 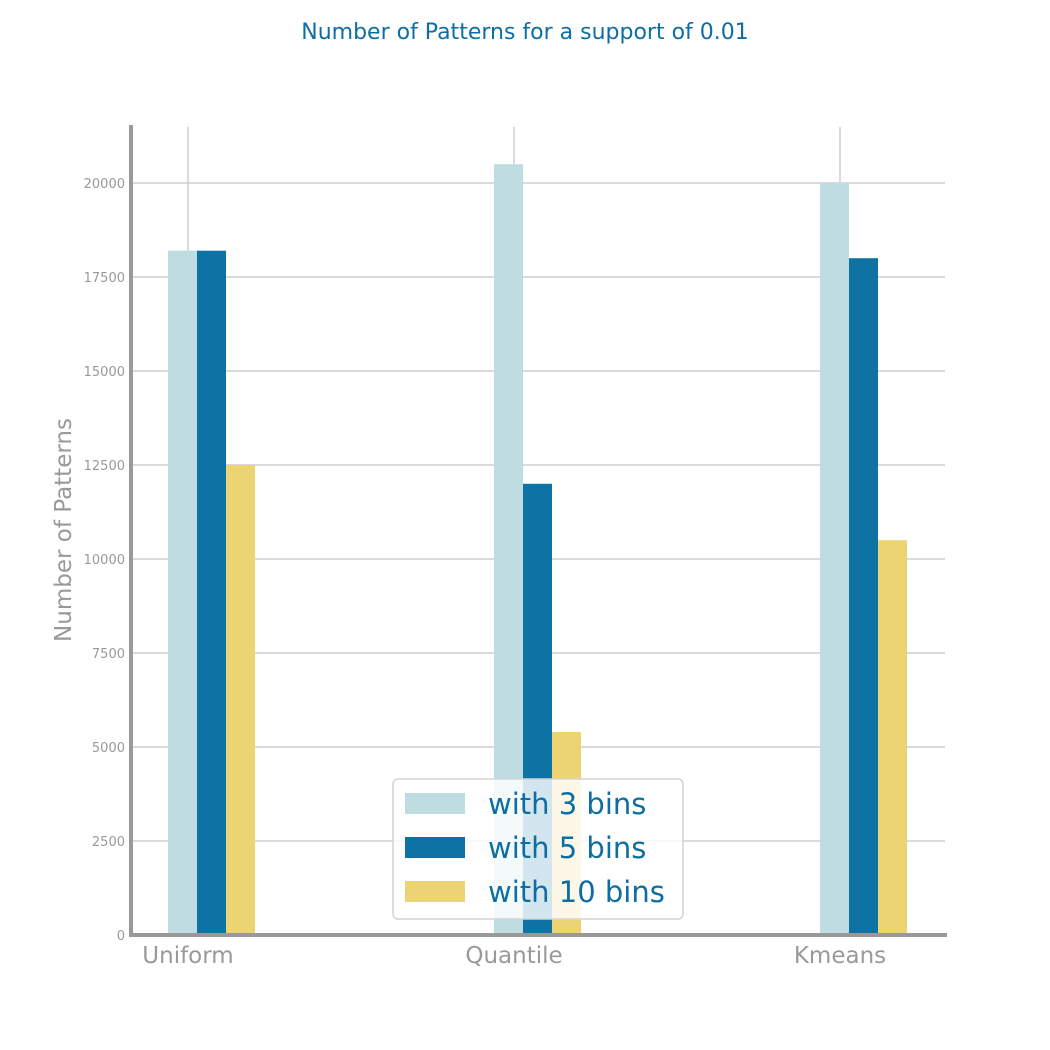 I want to click on legend-box, so click(x=538, y=849).